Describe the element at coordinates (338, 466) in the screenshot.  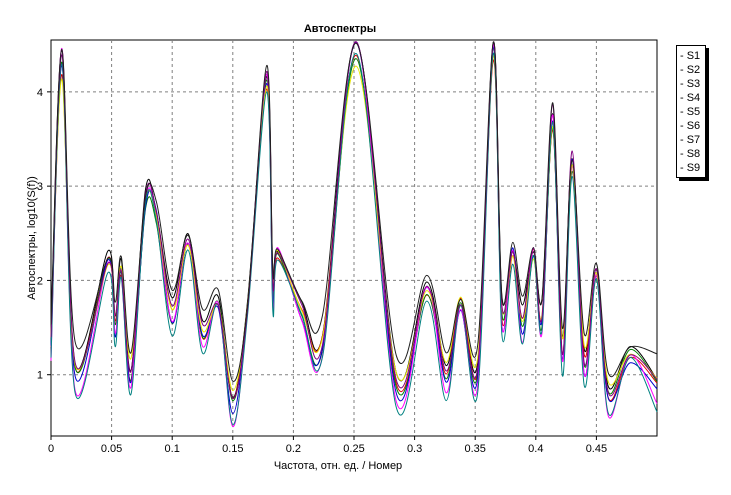
I see `x-axis-label: Частота, отн. ед. / Номер` at that location.